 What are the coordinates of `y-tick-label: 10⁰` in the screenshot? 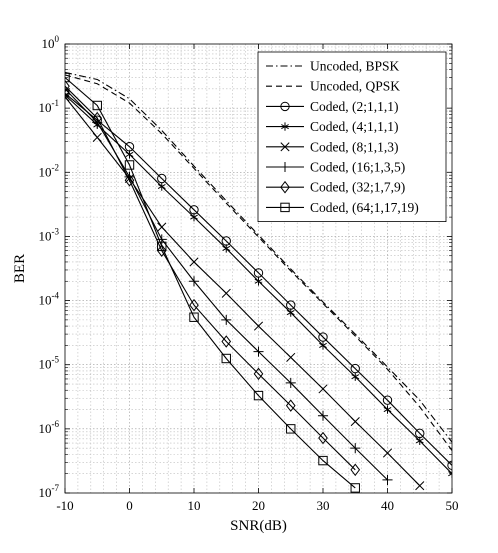 It's located at (51, 42).